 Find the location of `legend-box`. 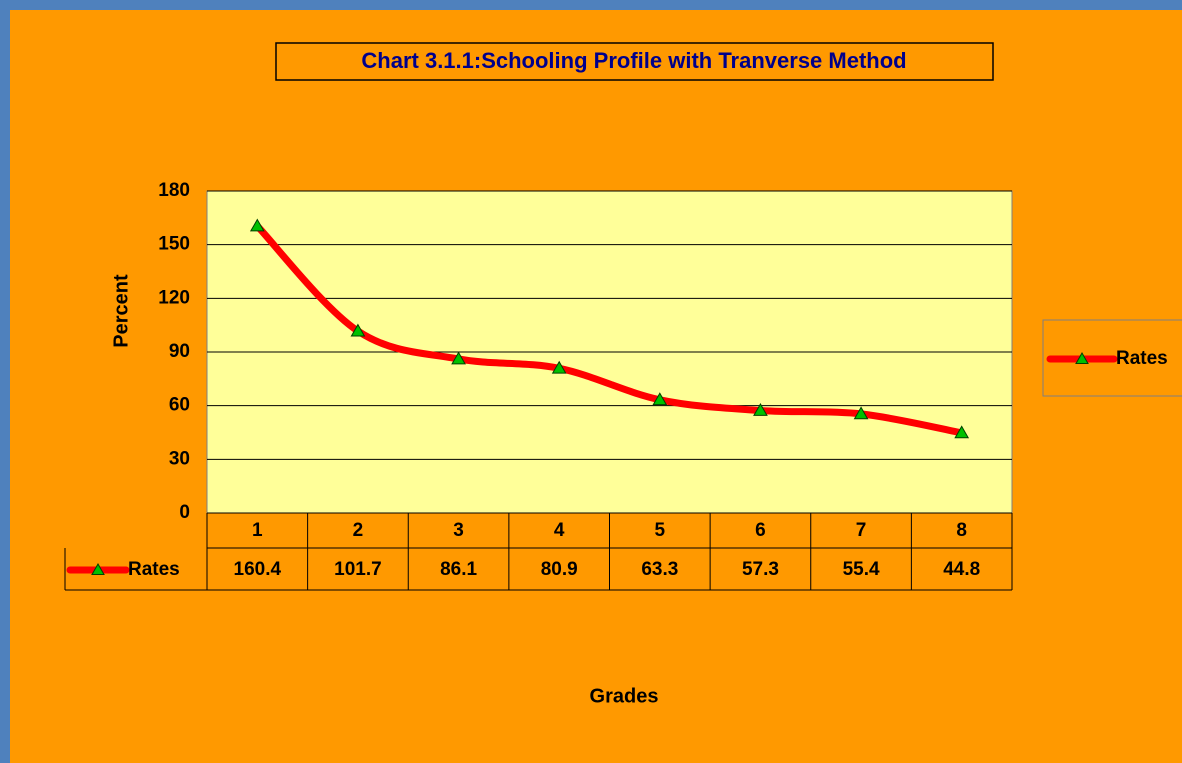

legend-box is located at coordinates (1112, 358).